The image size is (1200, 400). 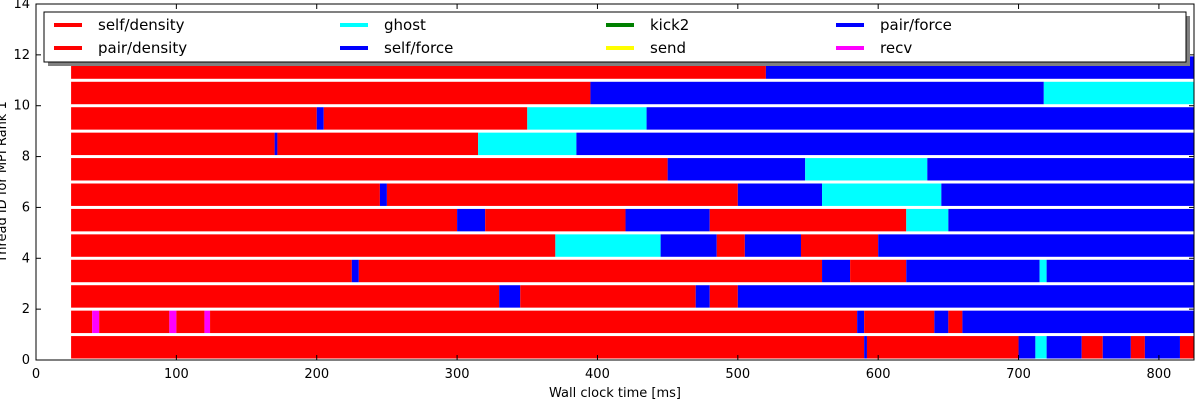 I want to click on task-segment-self-force, so click(x=865, y=347).